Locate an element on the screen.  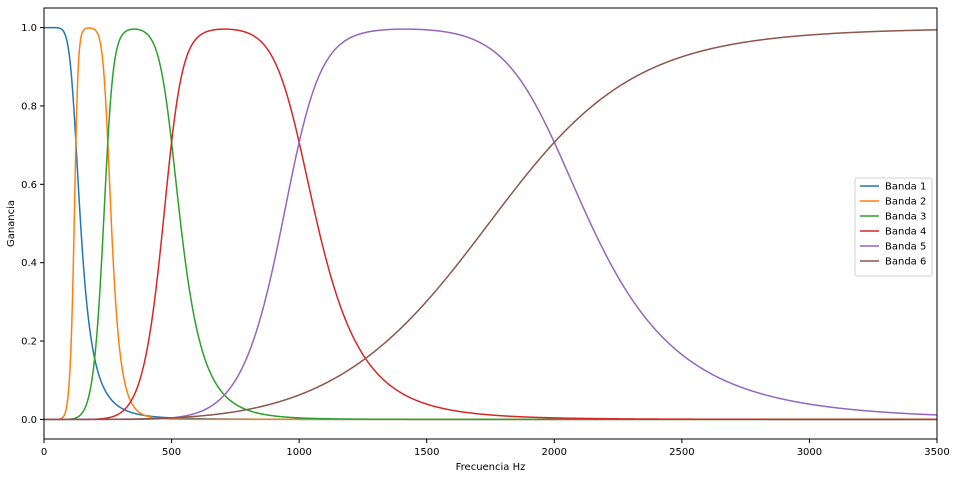
y-tick-label: 0.6 is located at coordinates (29, 185).